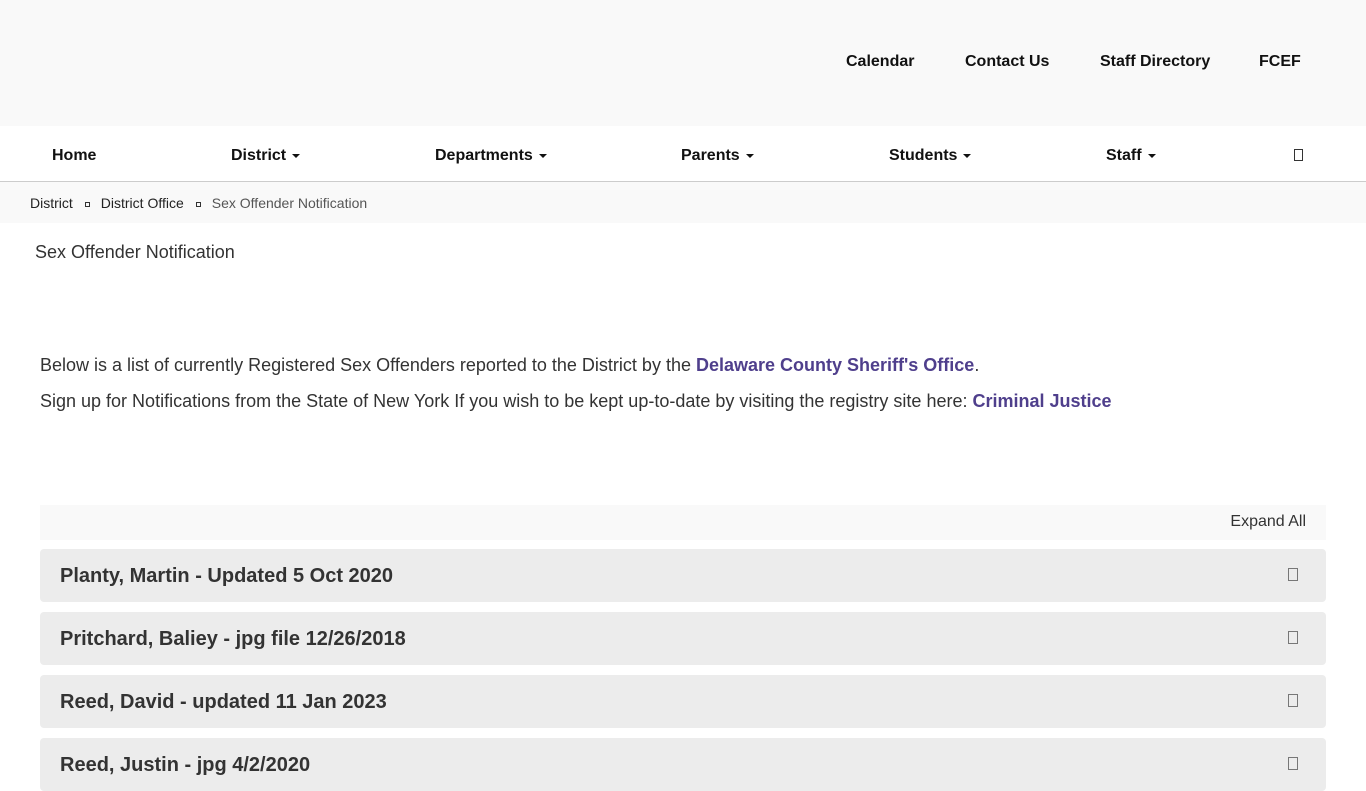  I want to click on nav-students: Students, so click(930, 156).